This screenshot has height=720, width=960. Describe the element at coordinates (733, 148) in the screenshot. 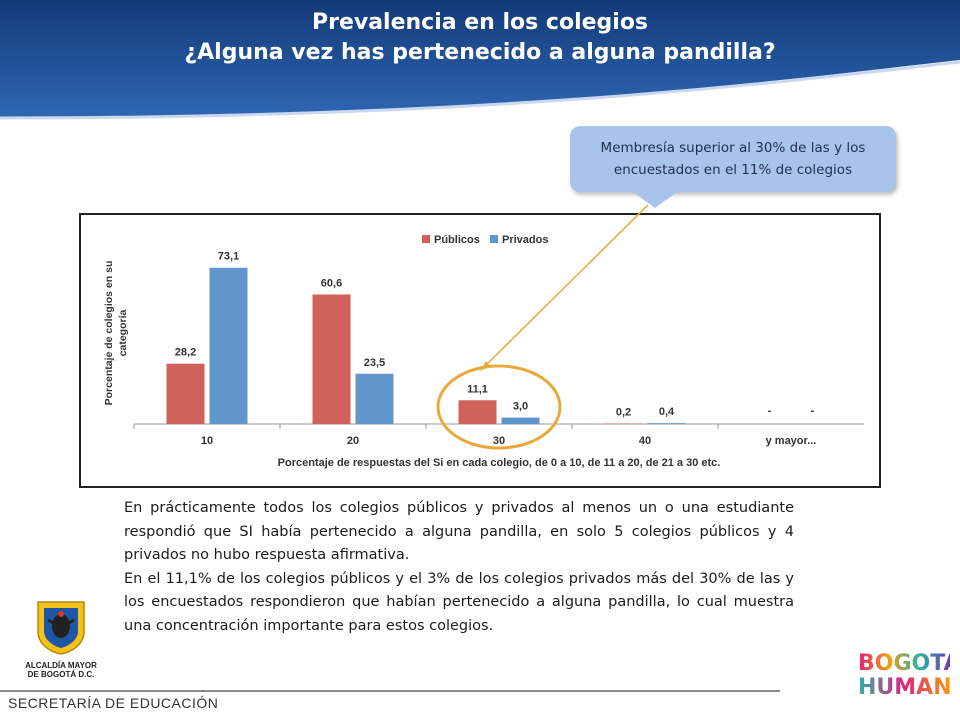

I see `callout-line-1: Membresía superior al 30% de las y los` at that location.